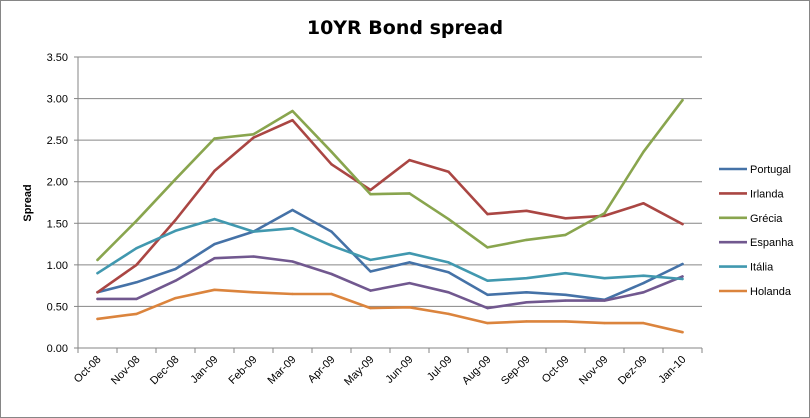 The image size is (810, 418). I want to click on x-tick-label: Jun-09, so click(399, 370).